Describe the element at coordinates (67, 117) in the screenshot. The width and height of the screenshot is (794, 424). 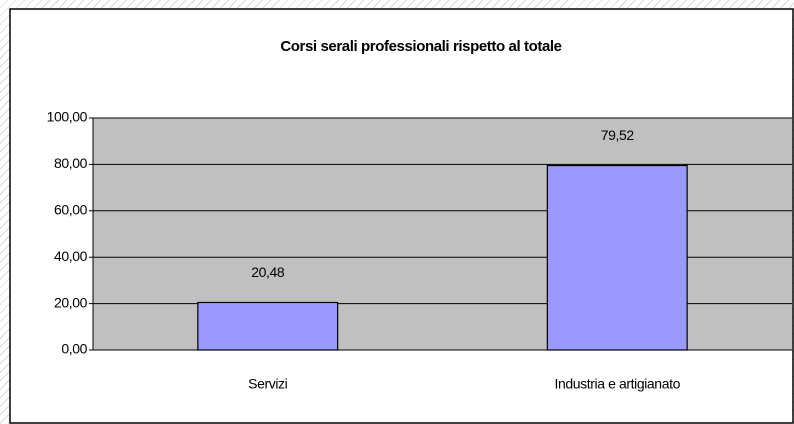
I see `y-tick-label: 100,00` at that location.